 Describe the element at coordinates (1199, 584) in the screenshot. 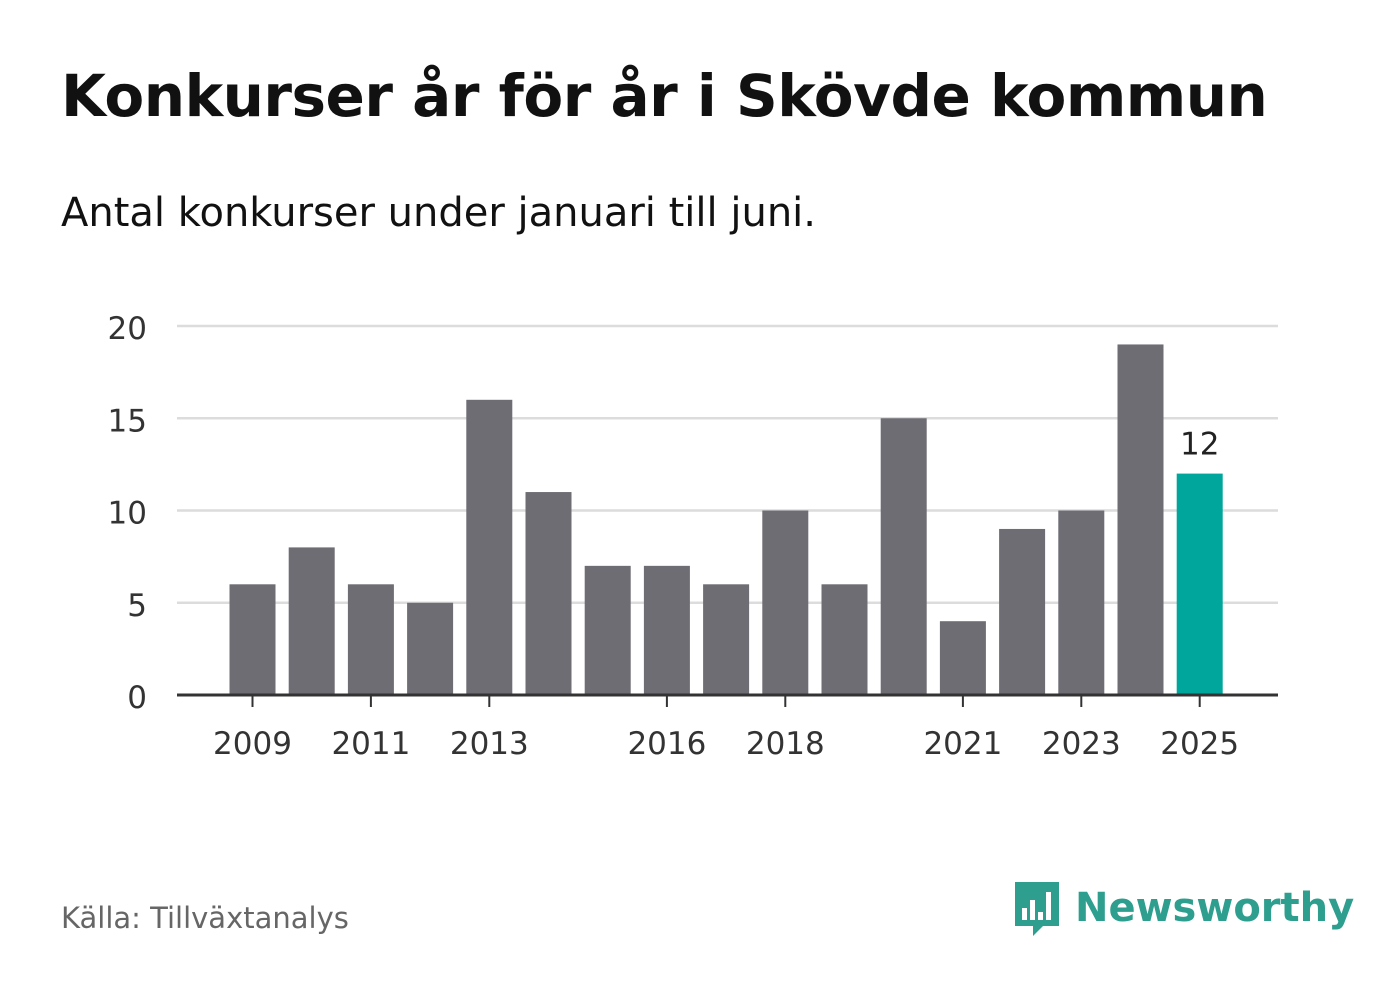

I see `bar-highlight` at that location.